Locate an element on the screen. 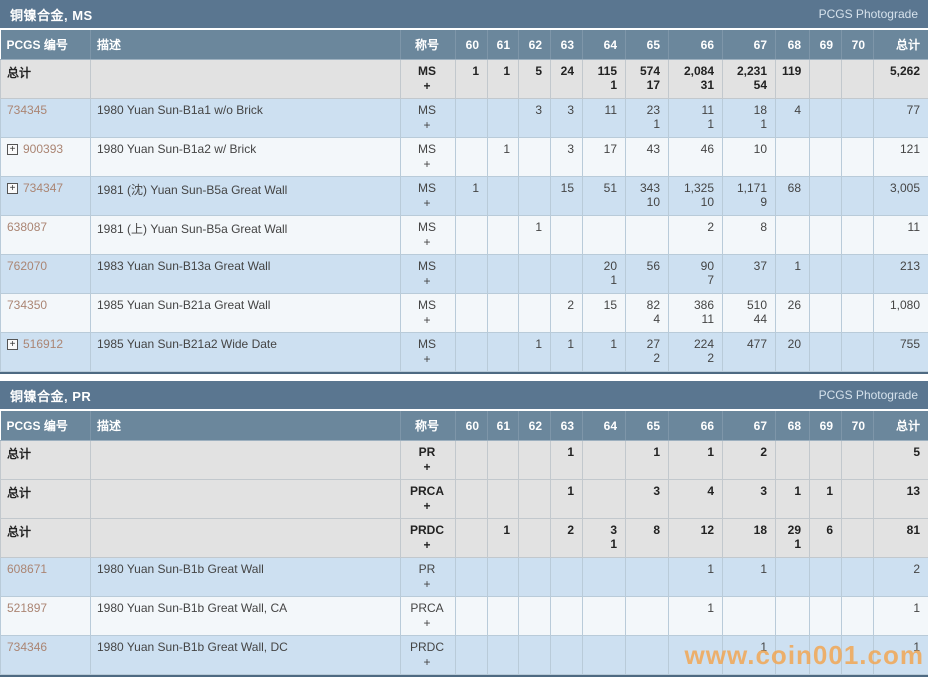 This screenshot has width=928, height=684. pcgs-number-link: 638087 is located at coordinates (27, 227).